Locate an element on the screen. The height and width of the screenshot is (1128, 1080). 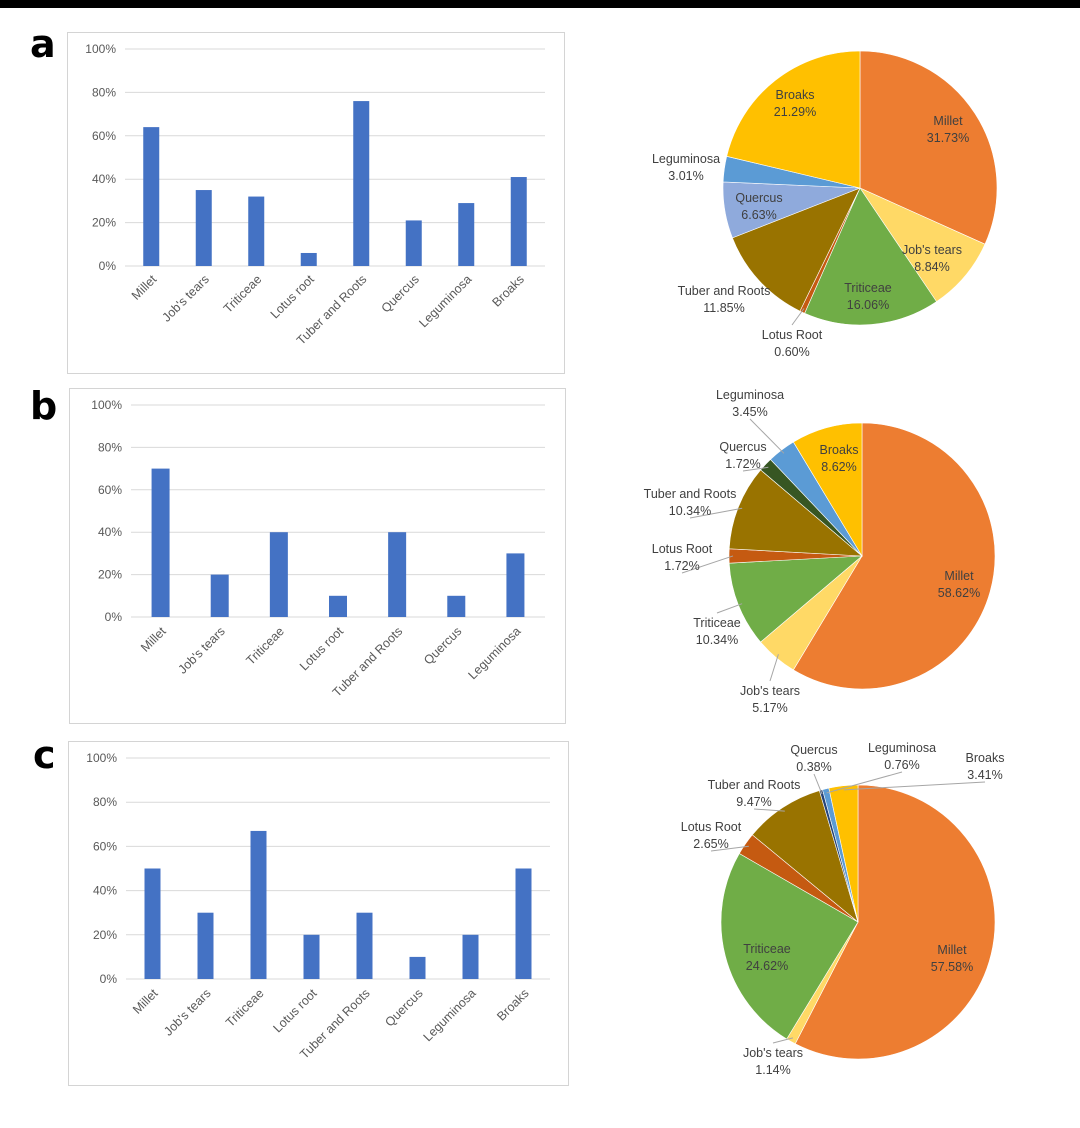
top-status-bar is located at coordinates (540, 4).